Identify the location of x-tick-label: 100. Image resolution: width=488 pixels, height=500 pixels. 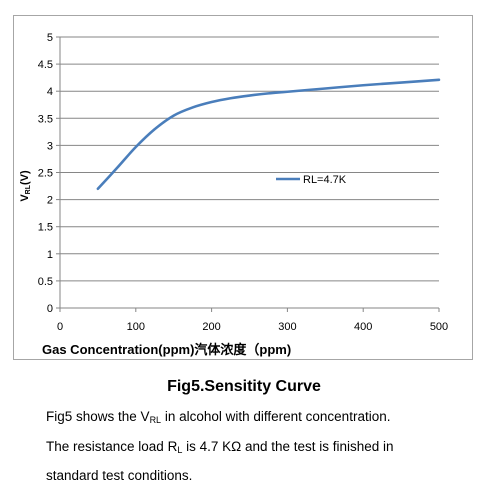
(136, 327).